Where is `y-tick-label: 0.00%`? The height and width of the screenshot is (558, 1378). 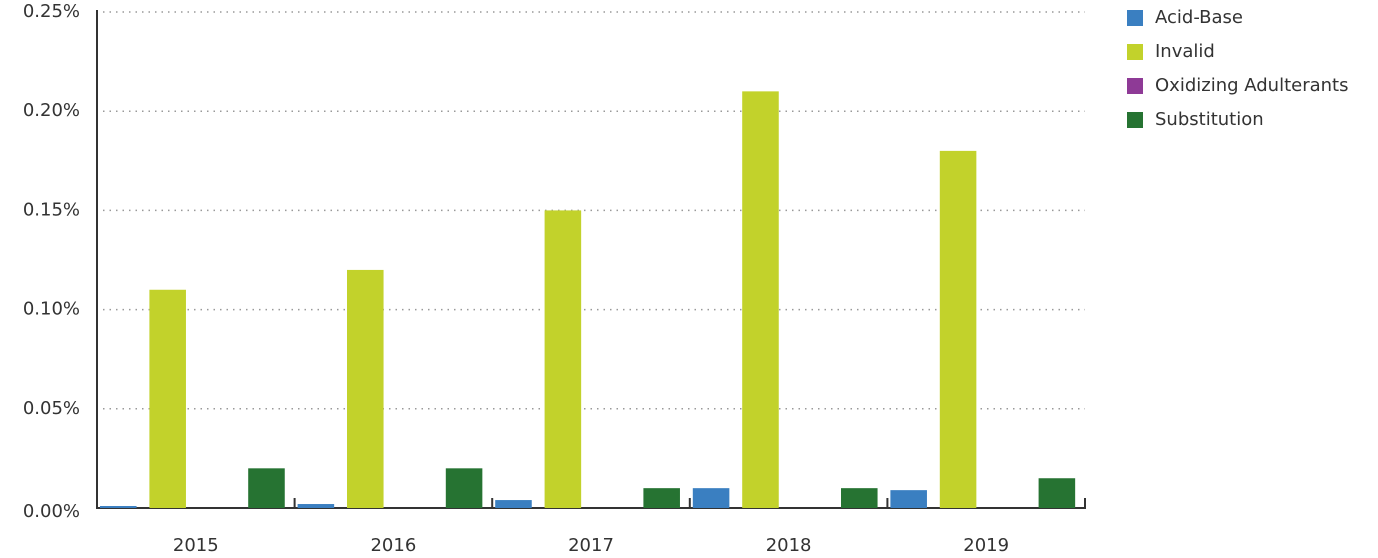 y-tick-label: 0.00% is located at coordinates (51, 511).